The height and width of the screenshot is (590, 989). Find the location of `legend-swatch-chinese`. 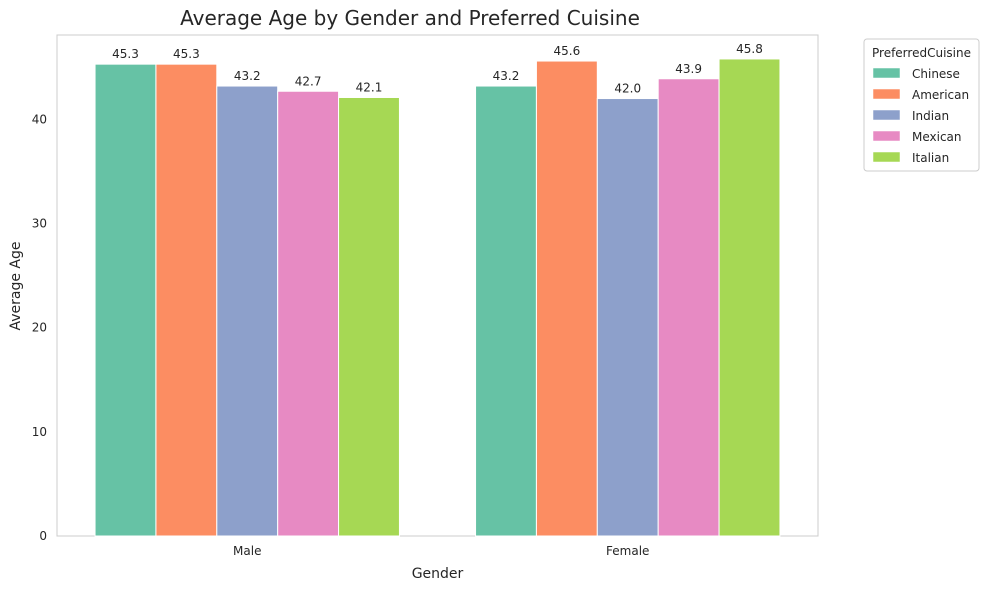

legend-swatch-chinese is located at coordinates (886, 73).